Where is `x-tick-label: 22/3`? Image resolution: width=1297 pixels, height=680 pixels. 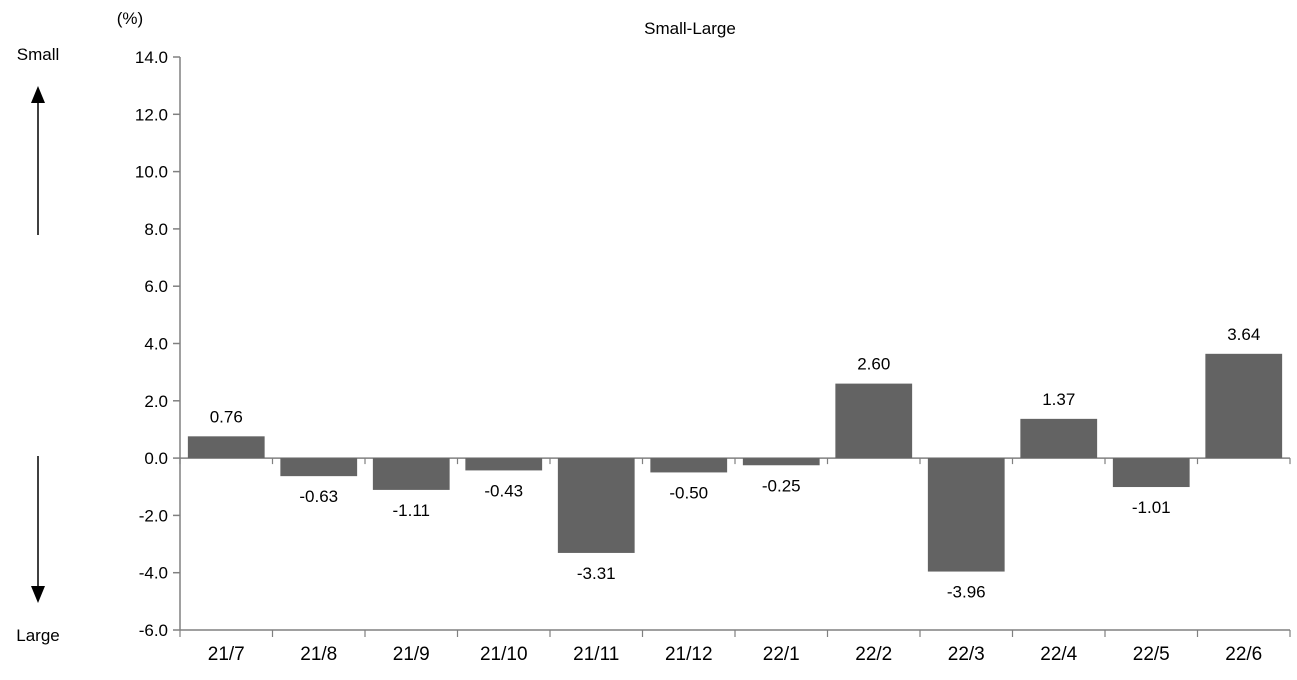
x-tick-label: 22/3 is located at coordinates (966, 654).